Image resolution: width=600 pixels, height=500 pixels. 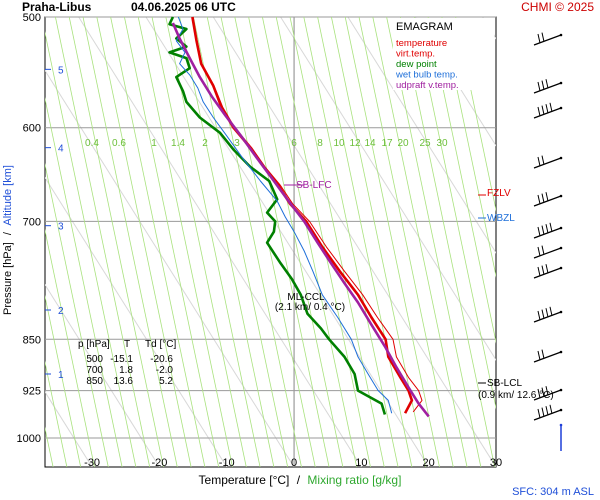 I want to click on annotation-label: WBZL, so click(x=501, y=218).